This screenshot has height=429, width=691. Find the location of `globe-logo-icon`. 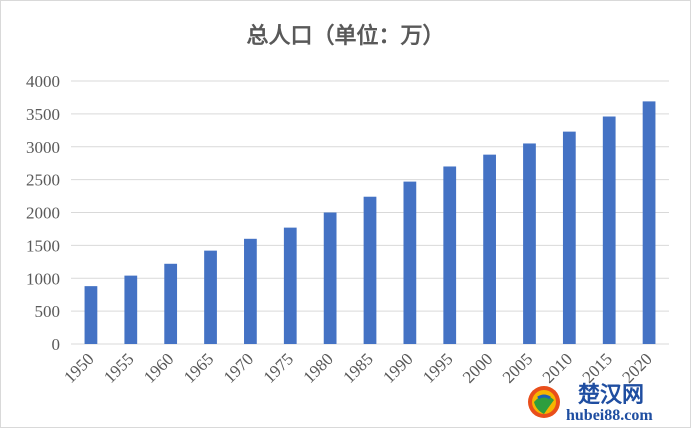

globe-logo-icon is located at coordinates (544, 402).